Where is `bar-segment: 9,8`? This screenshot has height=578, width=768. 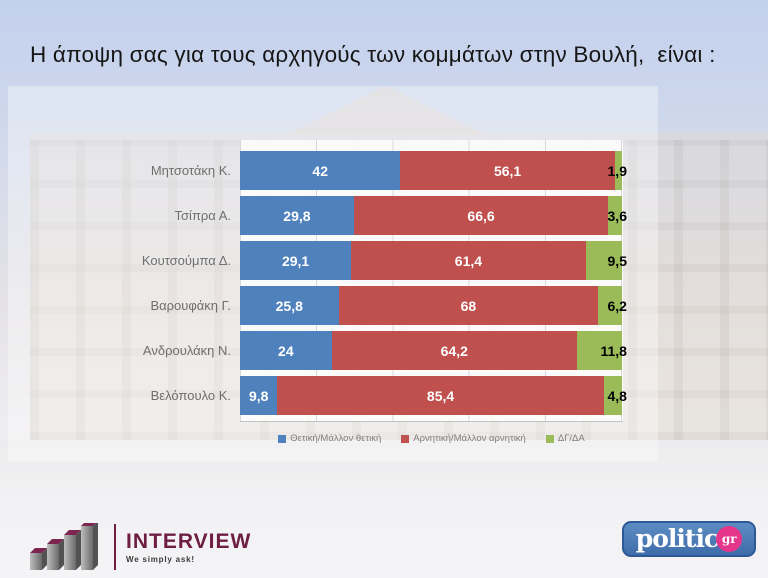
bar-segment: 9,8 is located at coordinates (259, 395).